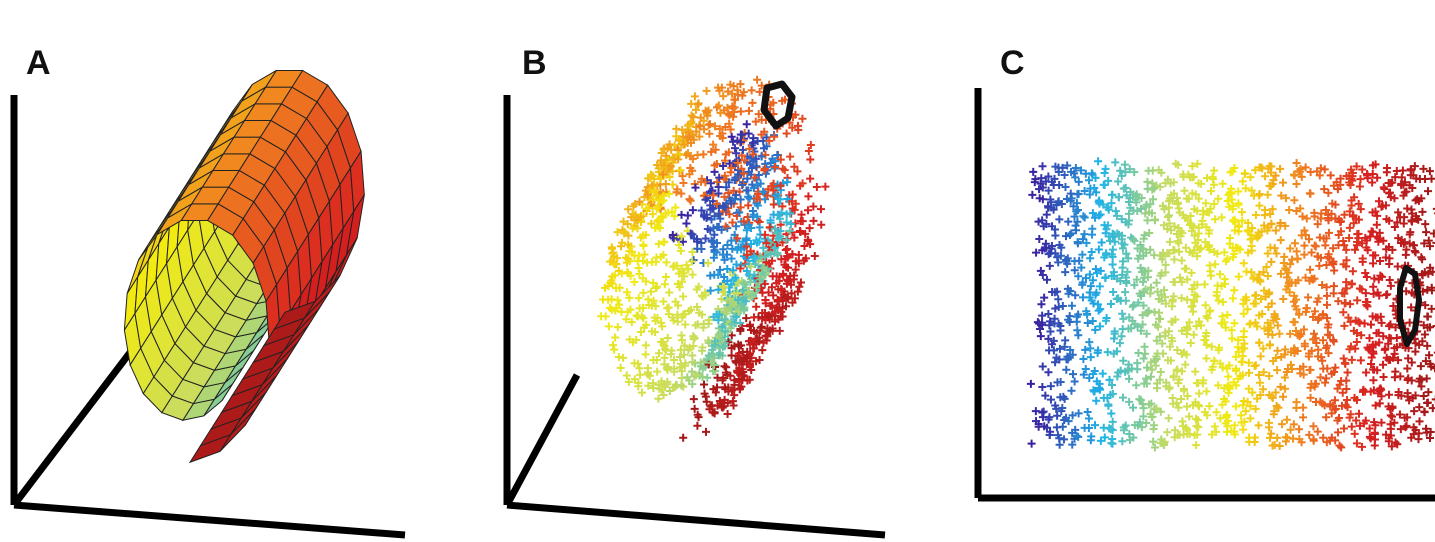 The width and height of the screenshot is (1435, 542). I want to click on mesh-cell, so click(295, 315).